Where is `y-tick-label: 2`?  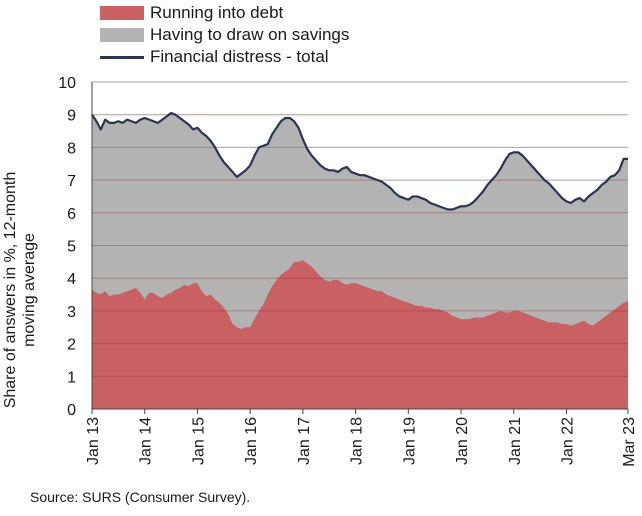
y-tick-label: 2 is located at coordinates (71, 345).